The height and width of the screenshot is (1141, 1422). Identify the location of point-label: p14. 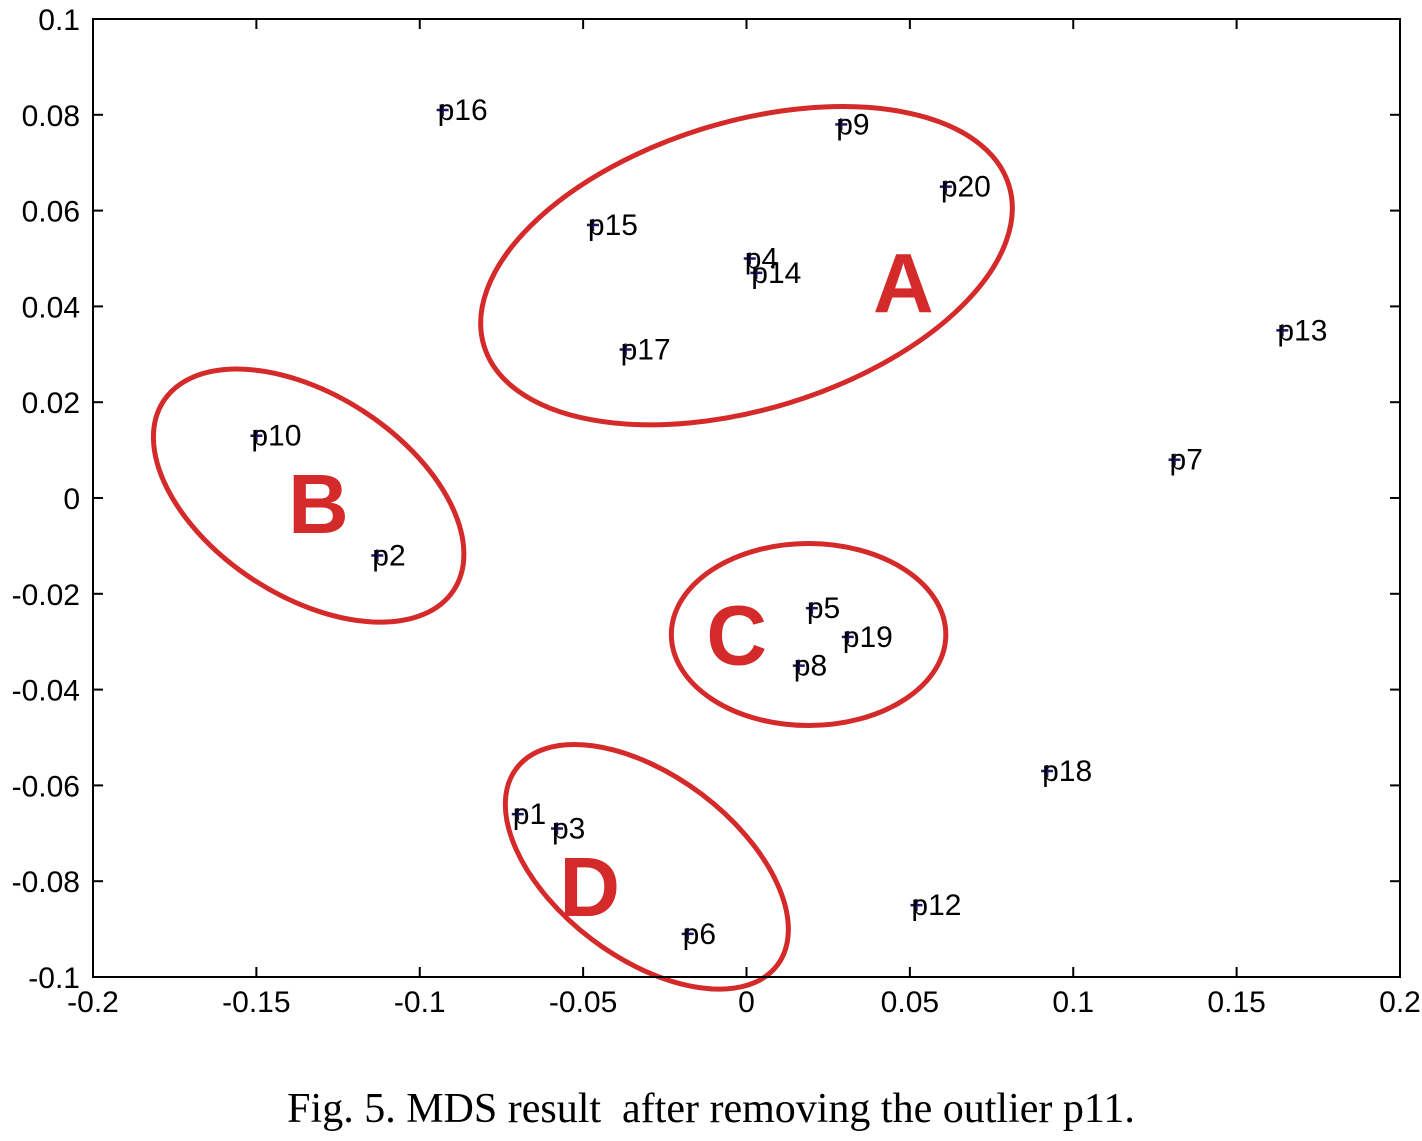
(776, 273).